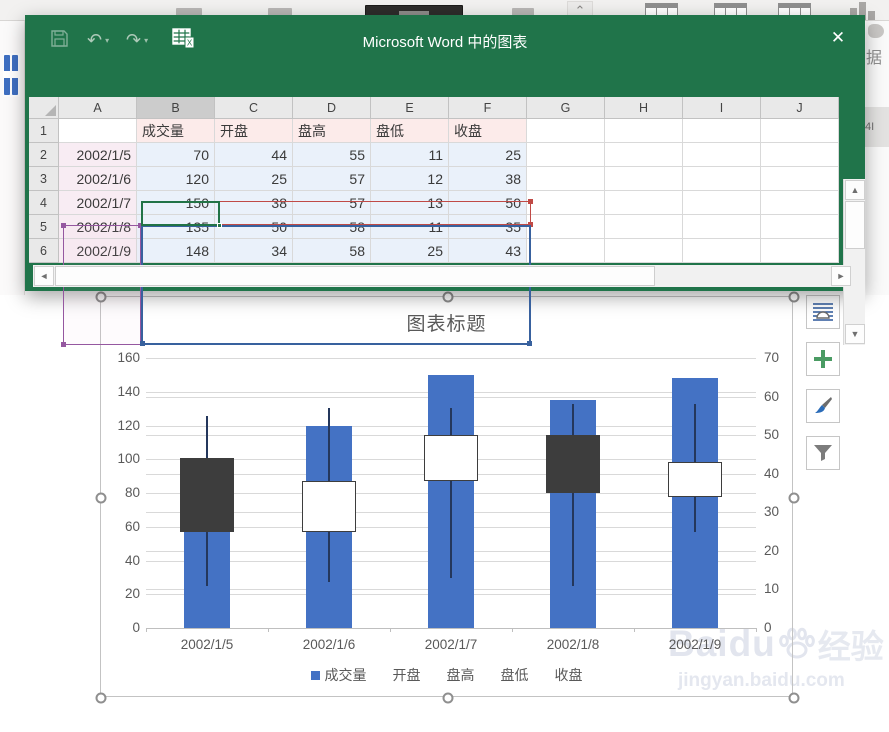 The width and height of the screenshot is (889, 732). I want to click on cell-C4: 38, so click(254, 203).